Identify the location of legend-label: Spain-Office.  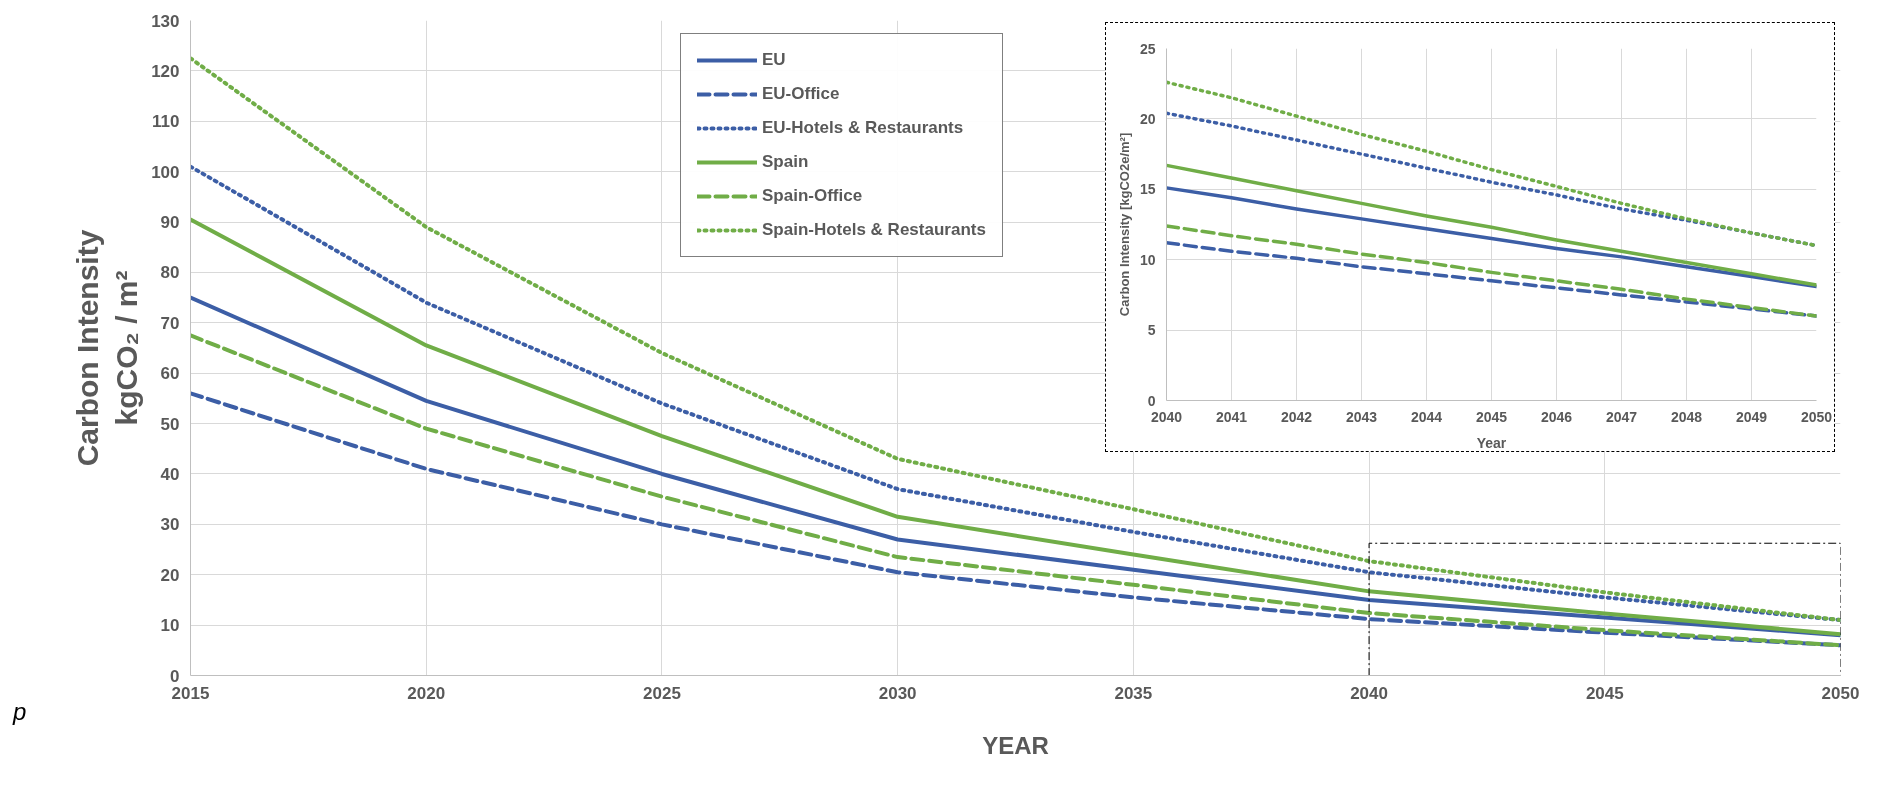
(812, 196).